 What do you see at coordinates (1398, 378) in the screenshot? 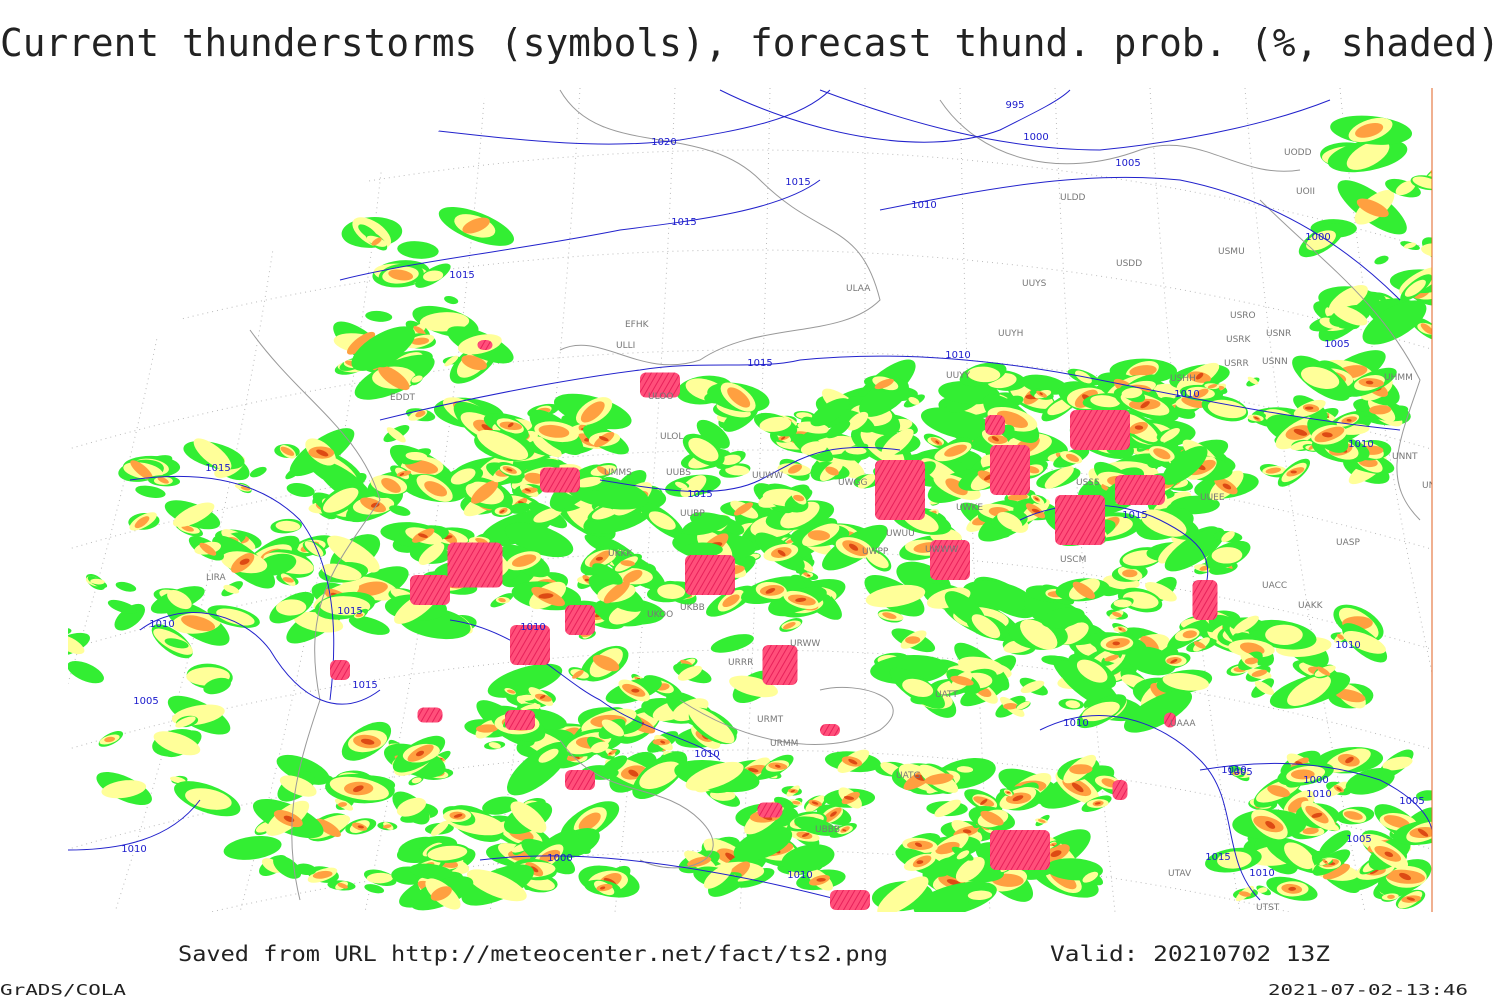
I see `station-label: UHMM` at bounding box center [1398, 378].